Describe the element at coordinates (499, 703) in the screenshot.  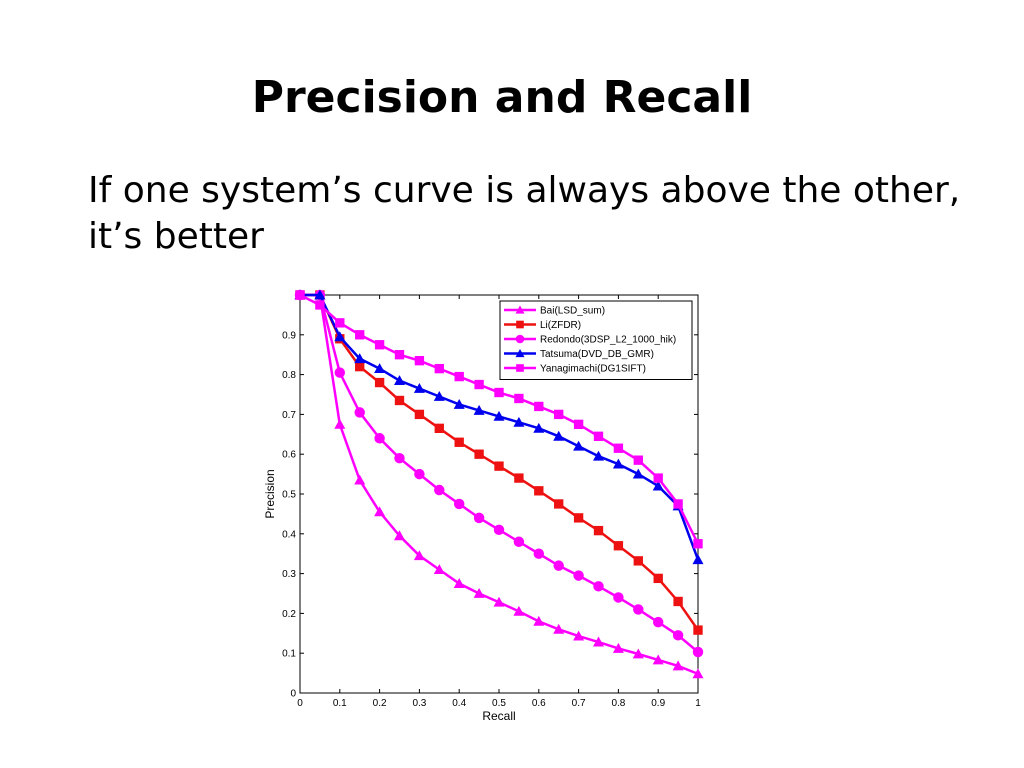
I see `x-tick-label: 0.5` at that location.